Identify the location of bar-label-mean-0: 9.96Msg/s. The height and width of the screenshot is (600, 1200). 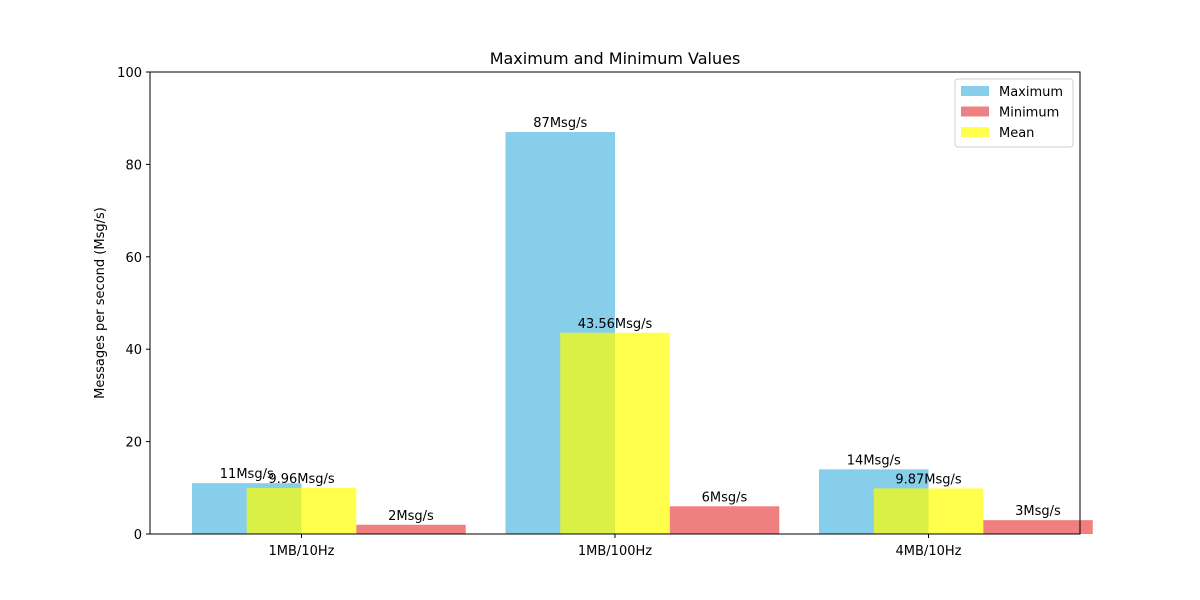
(301, 479).